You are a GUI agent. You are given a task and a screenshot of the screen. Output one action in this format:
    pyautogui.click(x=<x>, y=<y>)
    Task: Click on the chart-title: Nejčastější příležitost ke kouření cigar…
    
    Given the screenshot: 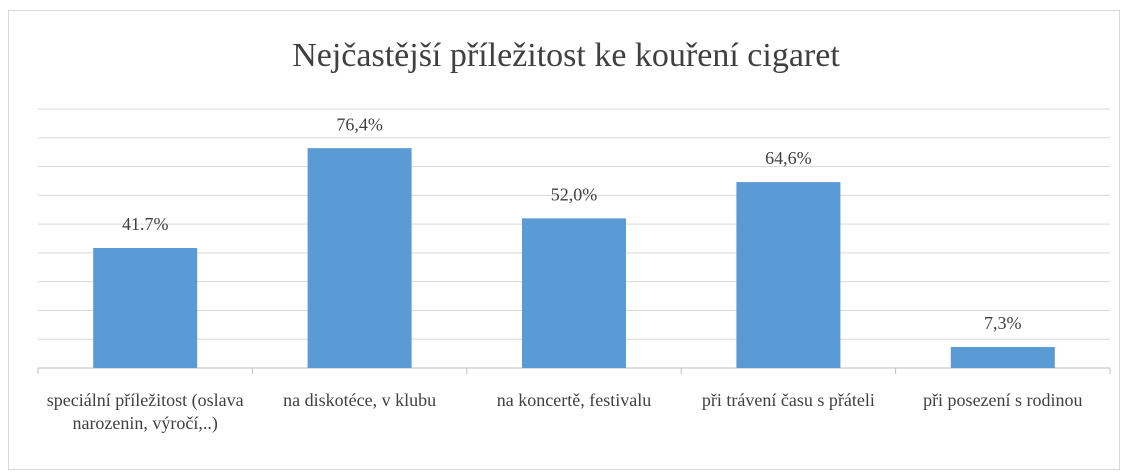 What is the action you would take?
    pyautogui.click(x=566, y=55)
    